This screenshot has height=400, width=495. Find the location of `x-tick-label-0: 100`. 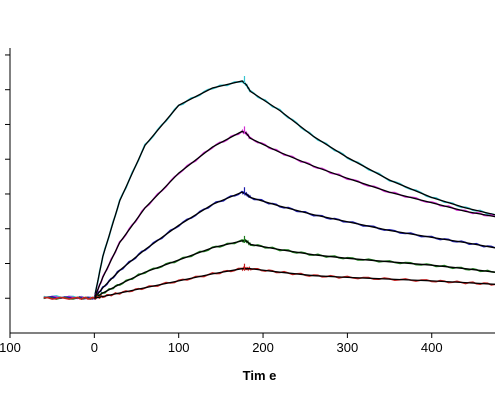

x-tick-label-0: 100 is located at coordinates (10, 347).